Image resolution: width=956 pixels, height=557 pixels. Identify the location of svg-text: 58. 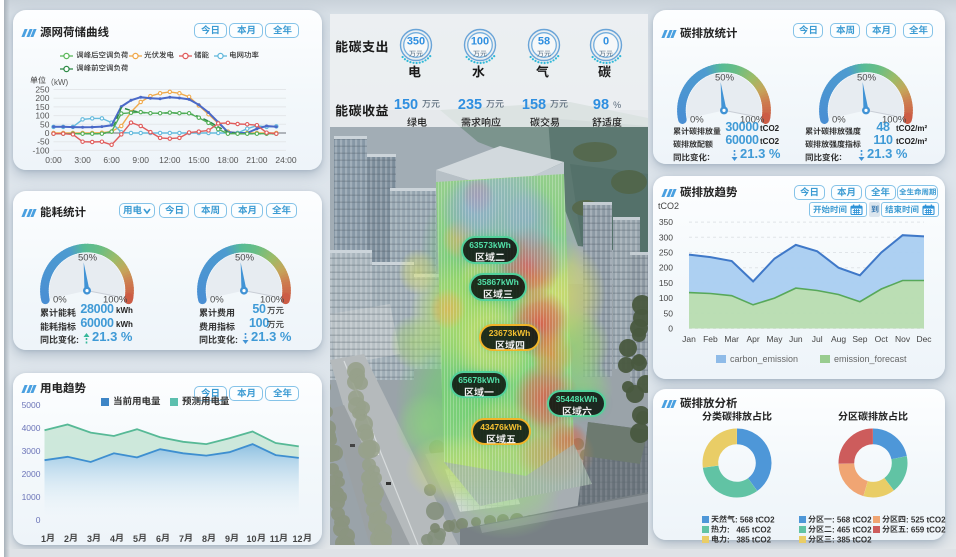
(544, 42).